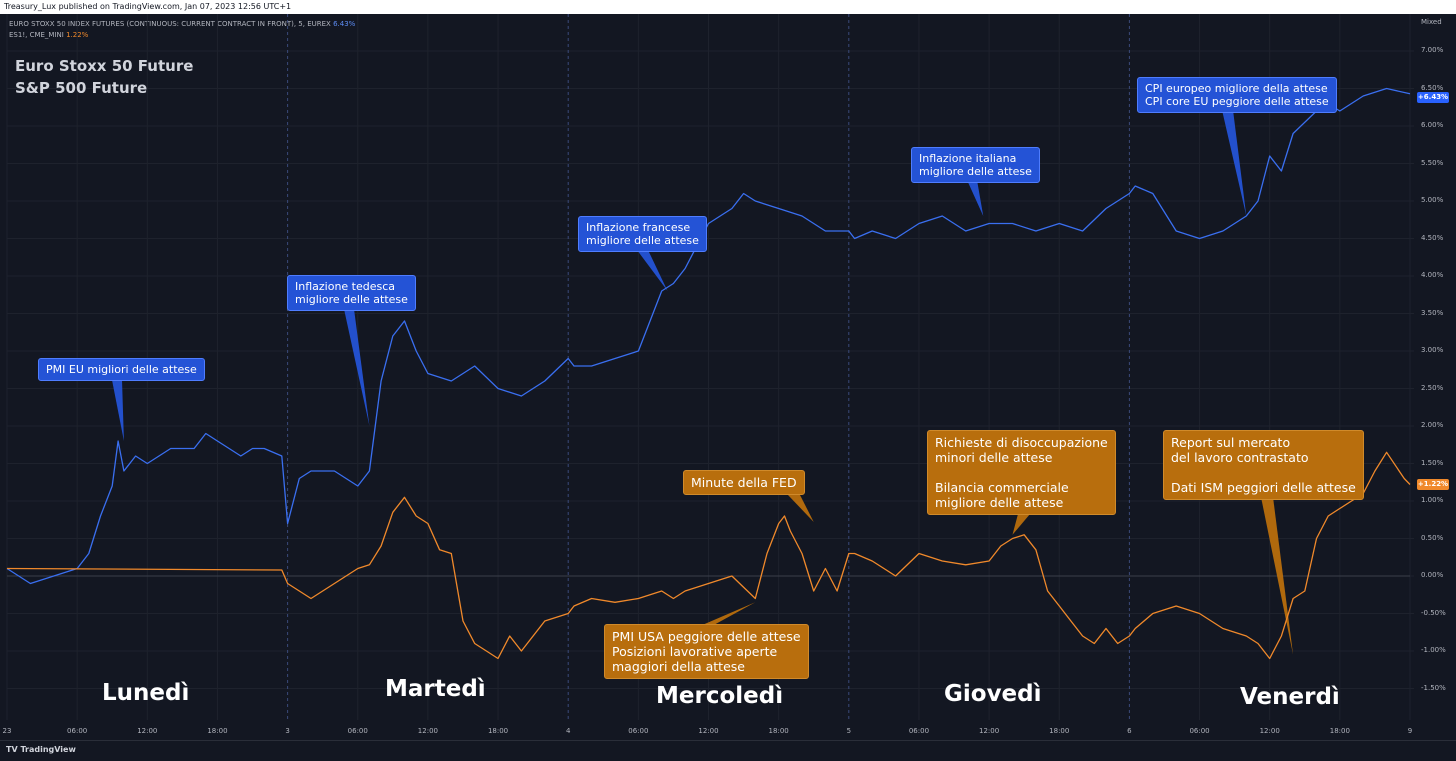 This screenshot has width=1456, height=761. What do you see at coordinates (801, 508) in the screenshot?
I see `pointer-fed-minutes` at bounding box center [801, 508].